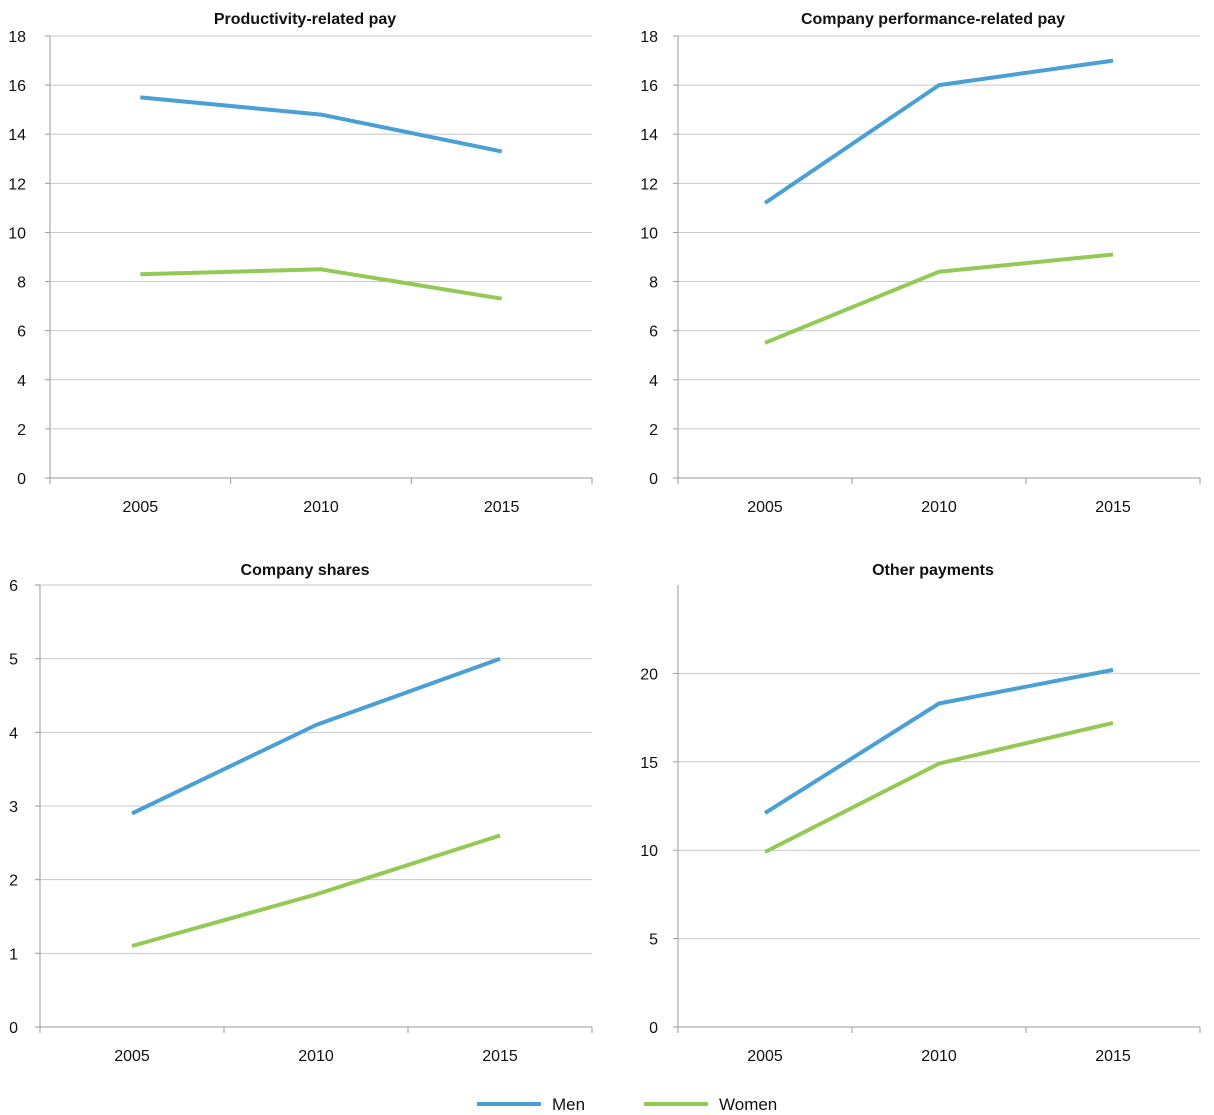  I want to click on legend-label-men: Men, so click(568, 1104).